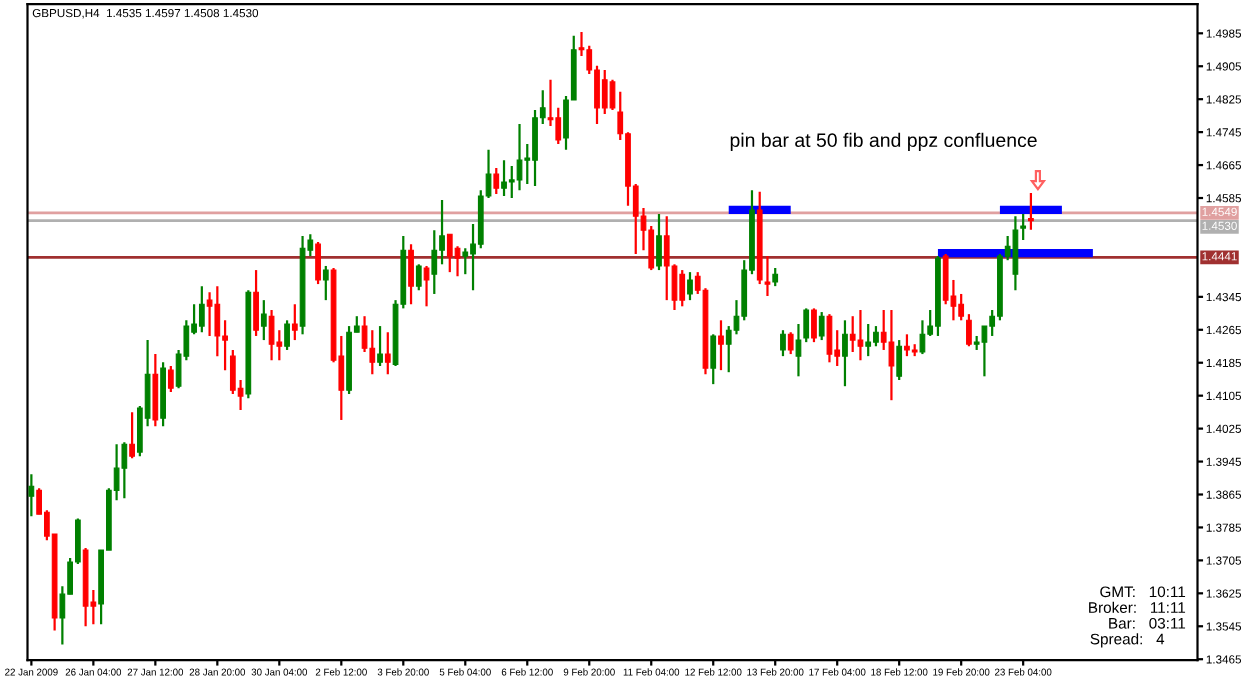 The width and height of the screenshot is (1250, 678). Describe the element at coordinates (883, 141) in the screenshot. I see `annotation: pin bar at 50 fib and ppz confluence` at that location.